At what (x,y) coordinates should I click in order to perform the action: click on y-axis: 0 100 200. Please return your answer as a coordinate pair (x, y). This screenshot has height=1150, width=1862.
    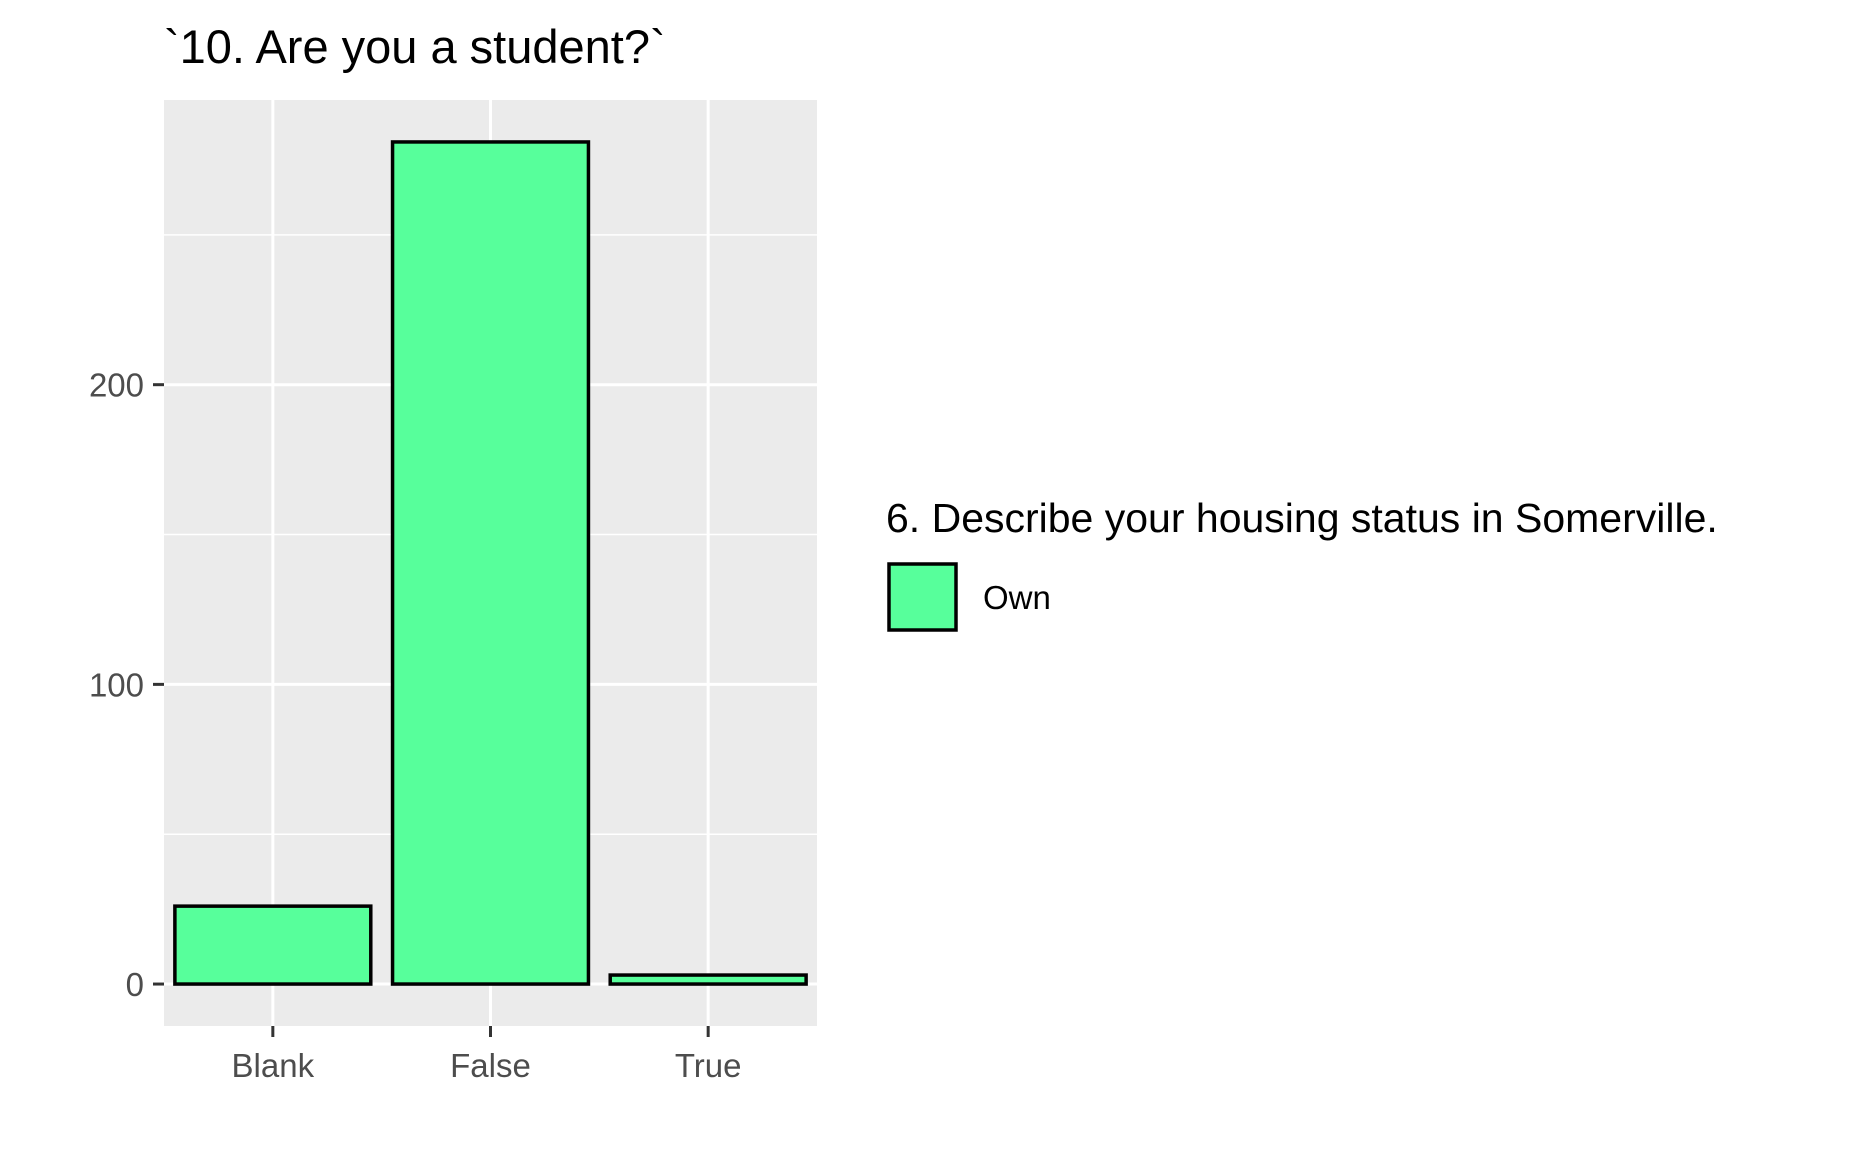
    Looking at the image, I should click on (126, 685).